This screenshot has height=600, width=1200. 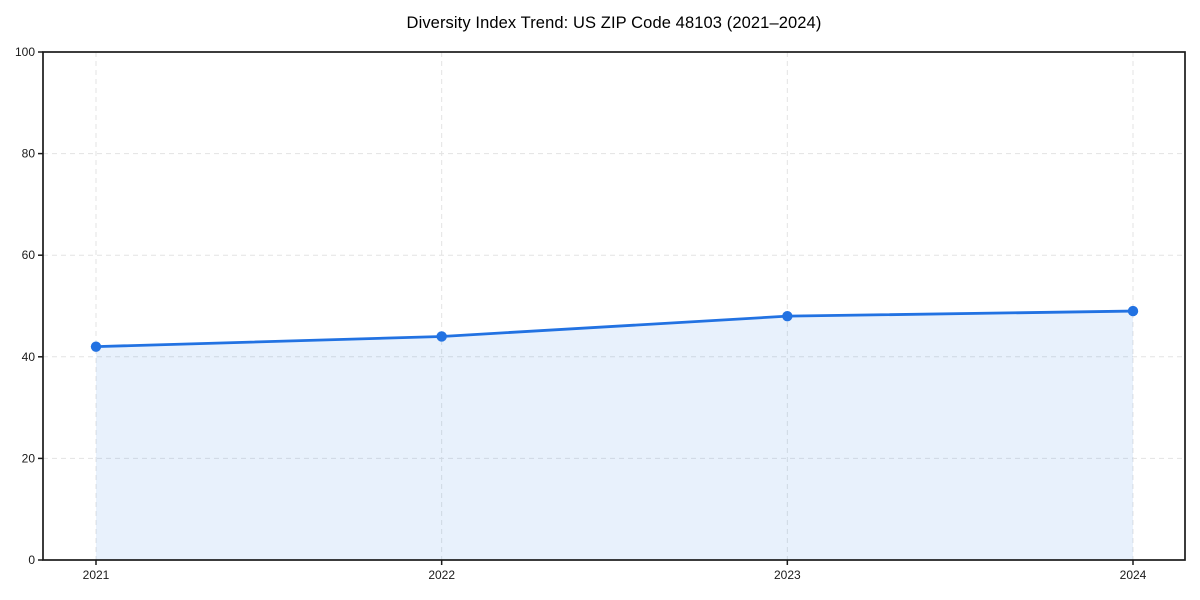 What do you see at coordinates (29, 154) in the screenshot?
I see `y-tick-label: 80` at bounding box center [29, 154].